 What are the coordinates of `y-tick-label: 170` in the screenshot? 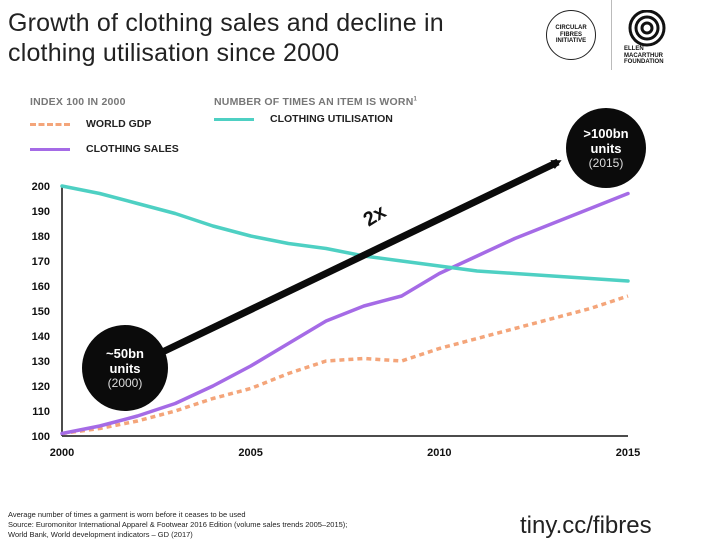 It's located at (41, 262).